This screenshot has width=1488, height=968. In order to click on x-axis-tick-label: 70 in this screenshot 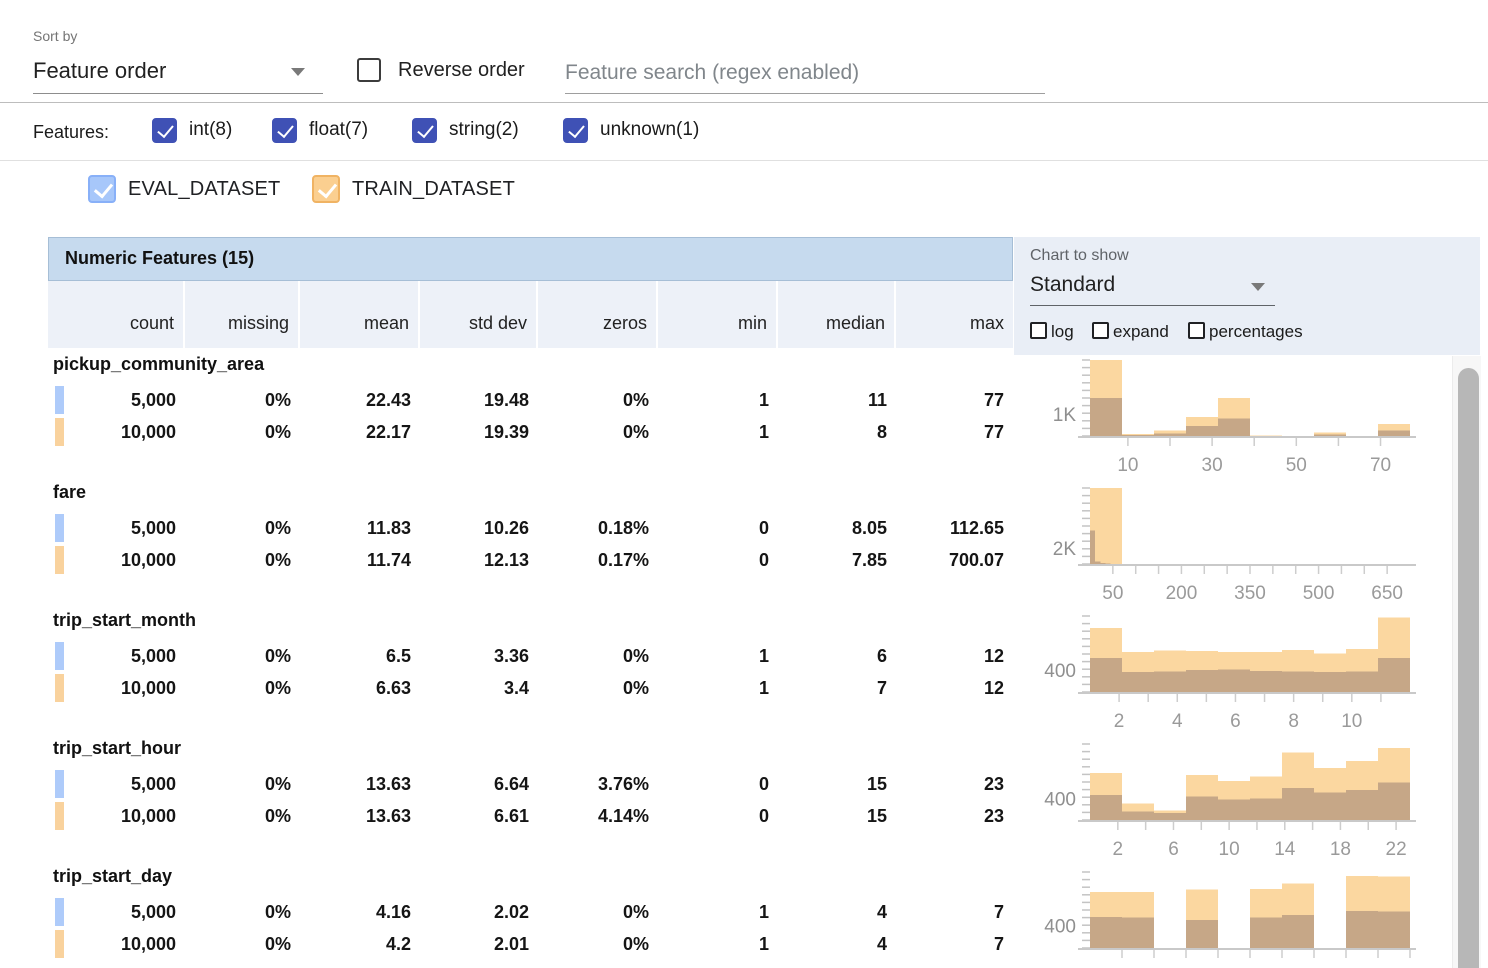, I will do `click(1380, 465)`.